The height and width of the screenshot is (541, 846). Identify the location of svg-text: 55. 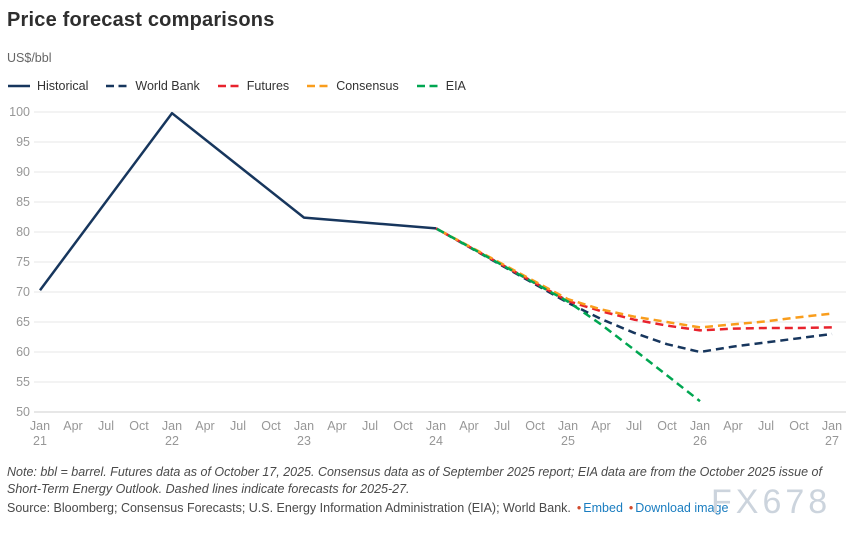
(23, 382).